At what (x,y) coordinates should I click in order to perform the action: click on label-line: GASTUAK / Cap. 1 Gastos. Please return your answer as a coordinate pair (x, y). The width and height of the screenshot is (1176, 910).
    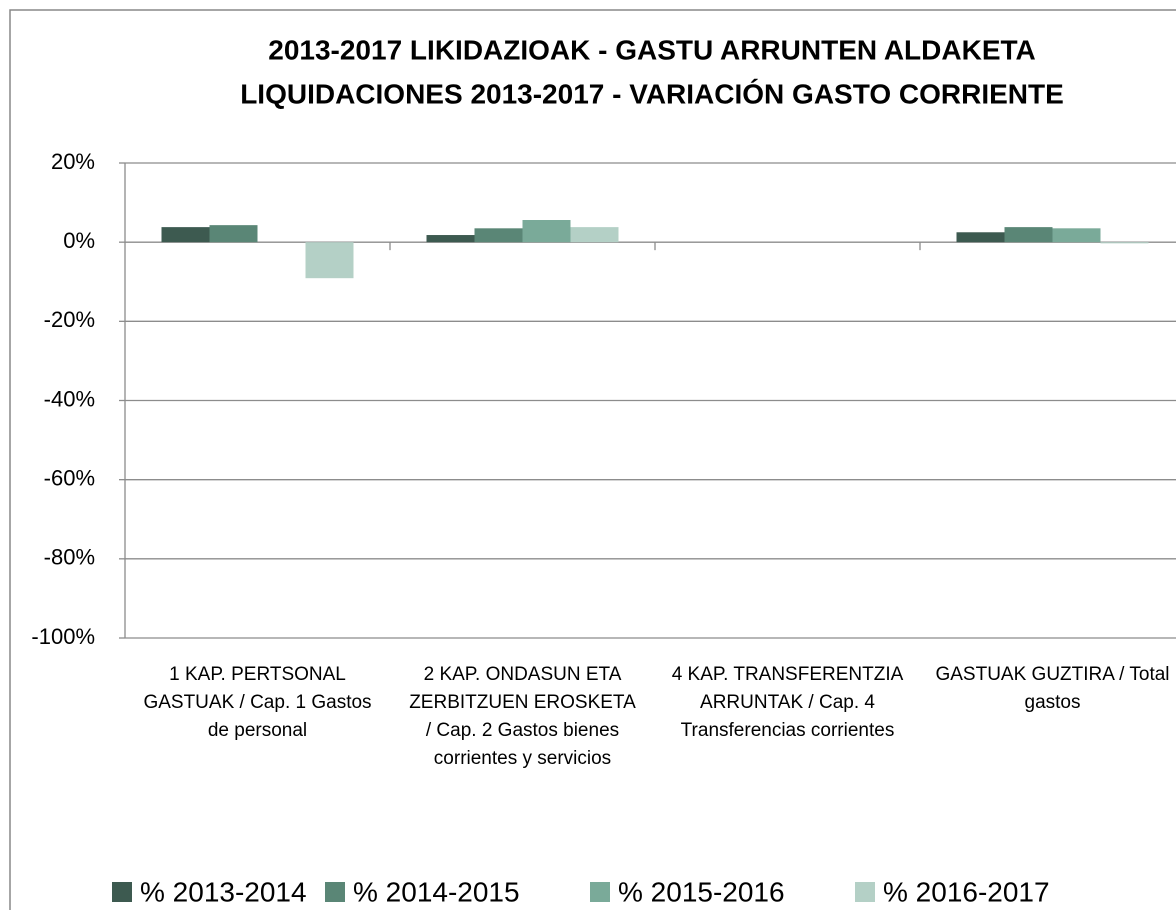
    Looking at the image, I should click on (257, 702).